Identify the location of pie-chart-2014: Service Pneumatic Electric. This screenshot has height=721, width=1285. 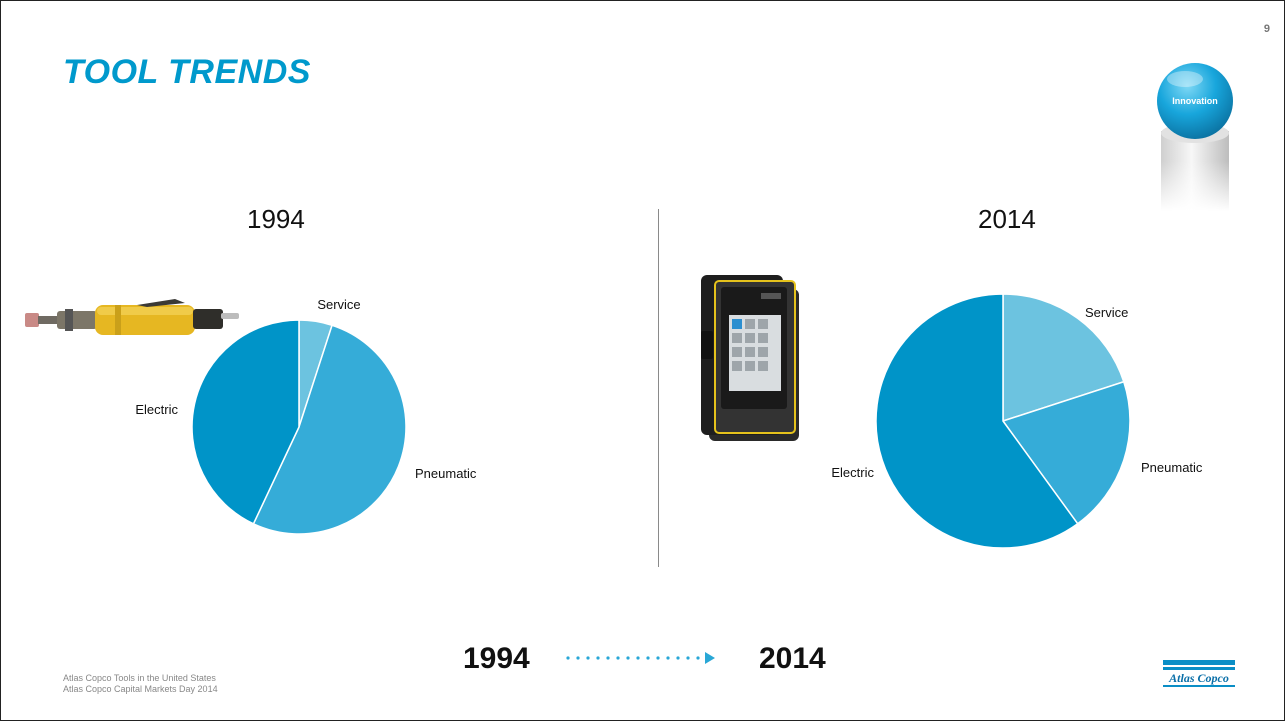
(1017, 421).